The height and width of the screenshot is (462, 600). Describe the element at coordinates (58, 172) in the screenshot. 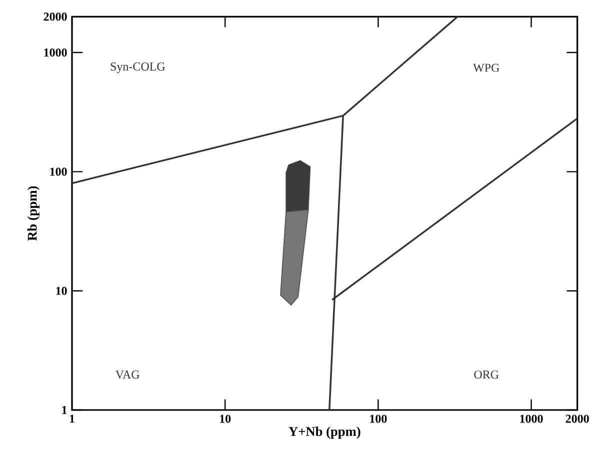

I see `y-tick-label: 100` at that location.